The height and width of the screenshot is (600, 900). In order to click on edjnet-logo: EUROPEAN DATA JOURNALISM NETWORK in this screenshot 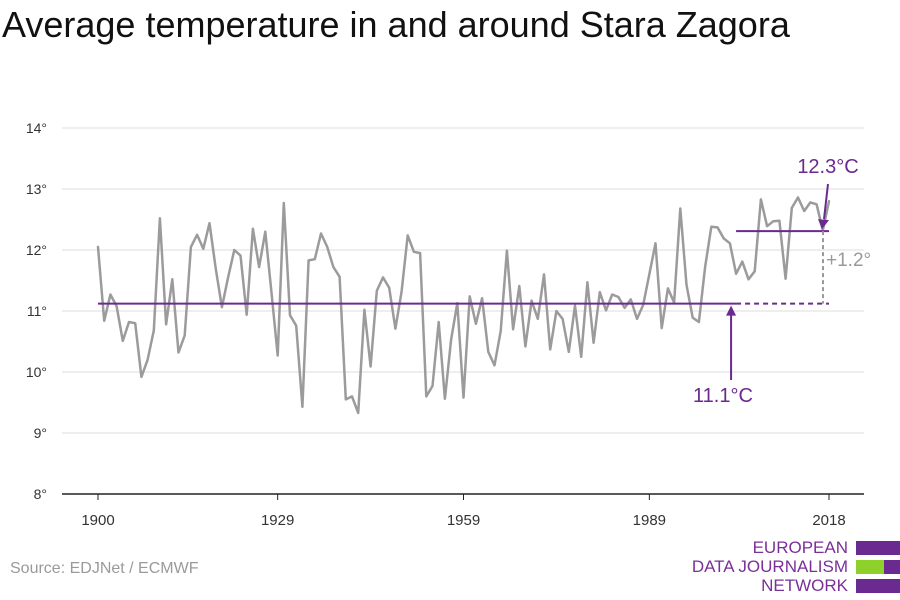, I will do `click(796, 569)`.